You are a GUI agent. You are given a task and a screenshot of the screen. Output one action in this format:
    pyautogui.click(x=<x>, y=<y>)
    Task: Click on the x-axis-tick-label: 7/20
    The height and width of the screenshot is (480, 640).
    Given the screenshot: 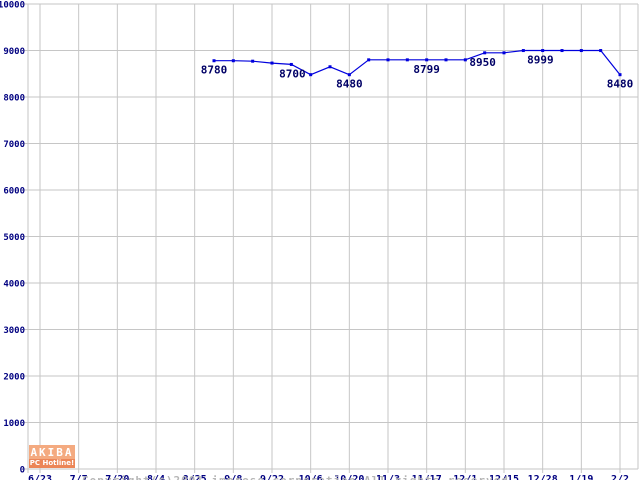 What is the action you would take?
    pyautogui.click(x=117, y=477)
    